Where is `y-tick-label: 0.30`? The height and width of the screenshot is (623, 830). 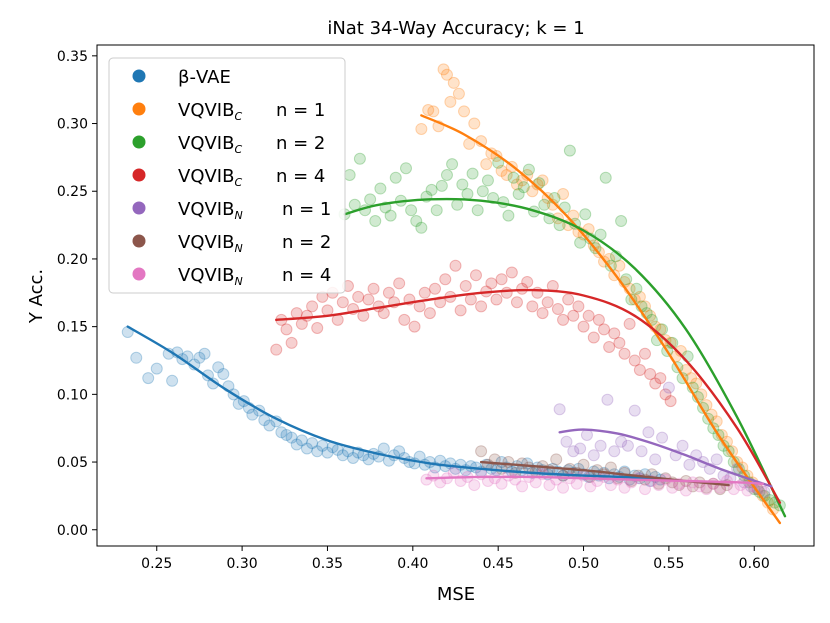
y-tick-label: 0.30 is located at coordinates (72, 125).